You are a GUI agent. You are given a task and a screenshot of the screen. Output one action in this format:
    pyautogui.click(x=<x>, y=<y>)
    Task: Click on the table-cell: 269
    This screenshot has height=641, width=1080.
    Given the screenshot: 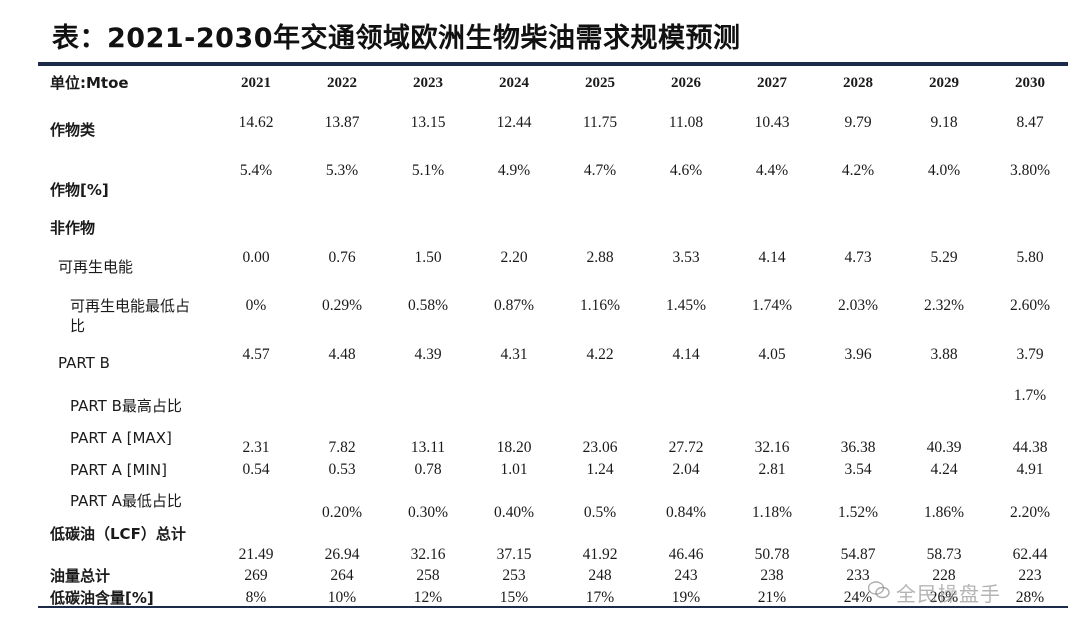 What is the action you would take?
    pyautogui.click(x=256, y=575)
    